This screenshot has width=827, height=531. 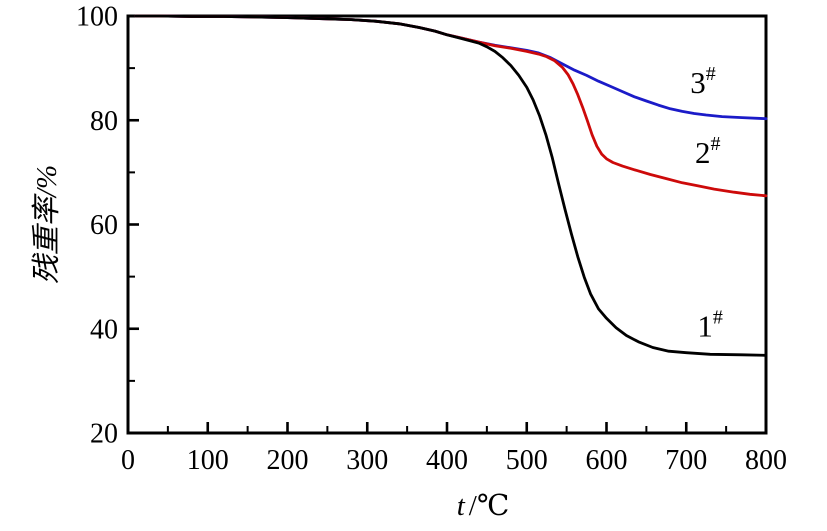 I want to click on x-tick-label: 600, so click(x=607, y=460).